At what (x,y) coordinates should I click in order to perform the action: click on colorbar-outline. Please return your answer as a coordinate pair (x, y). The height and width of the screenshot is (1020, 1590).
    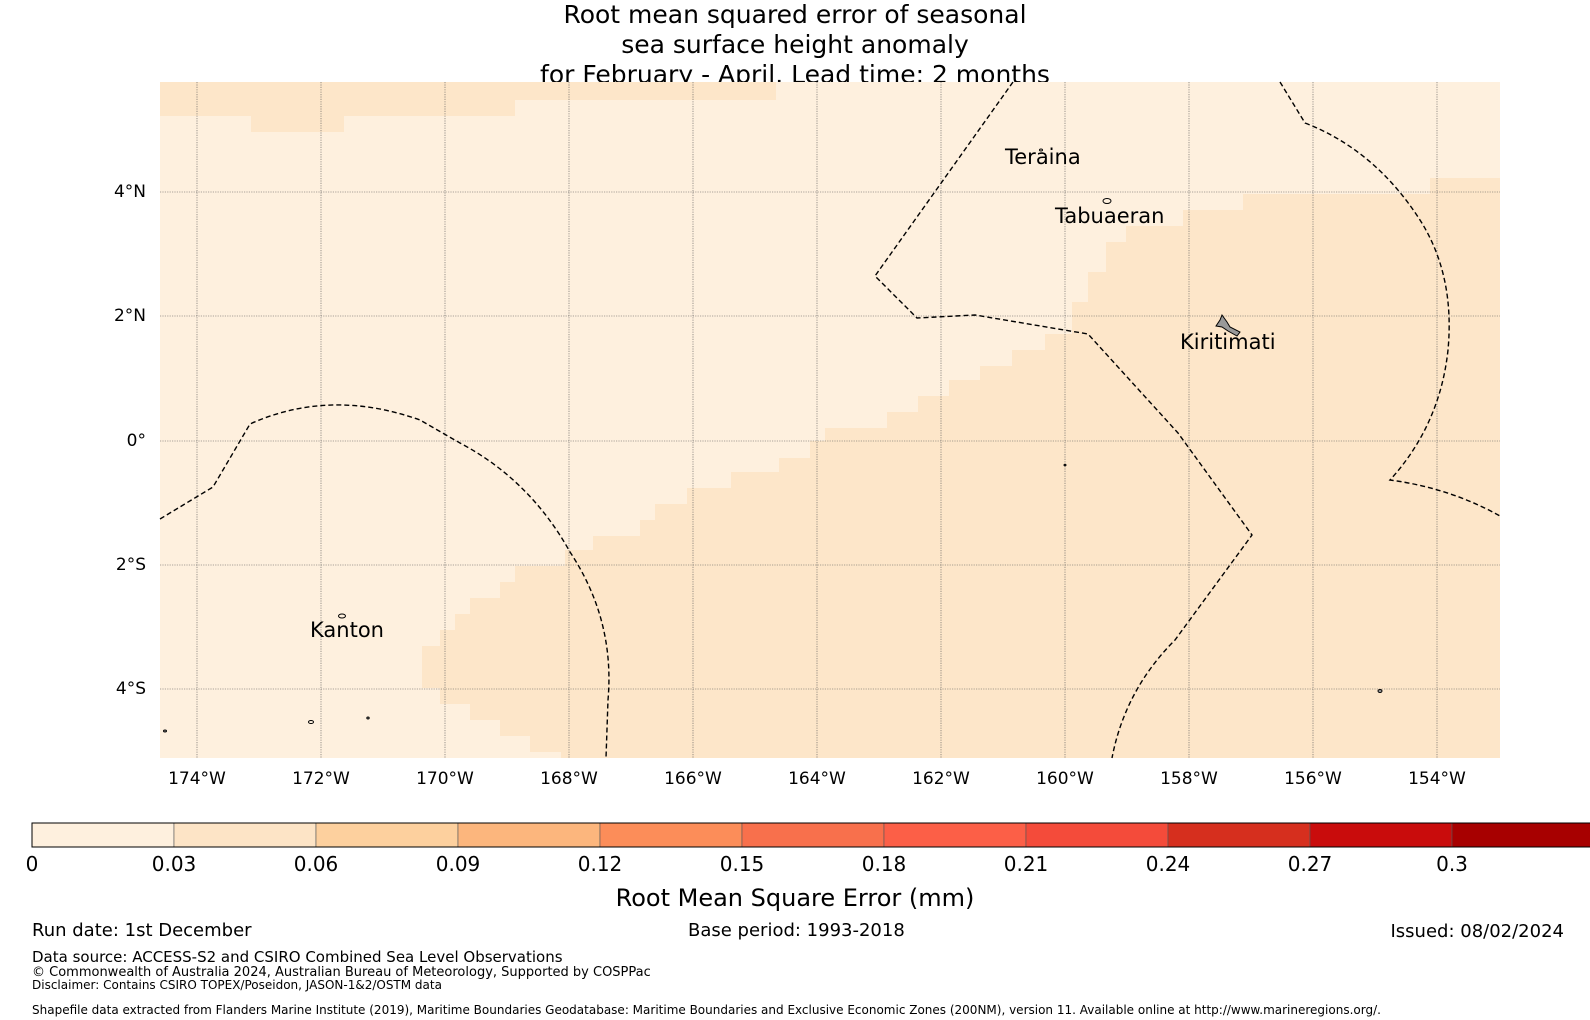
    Looking at the image, I should click on (810, 835).